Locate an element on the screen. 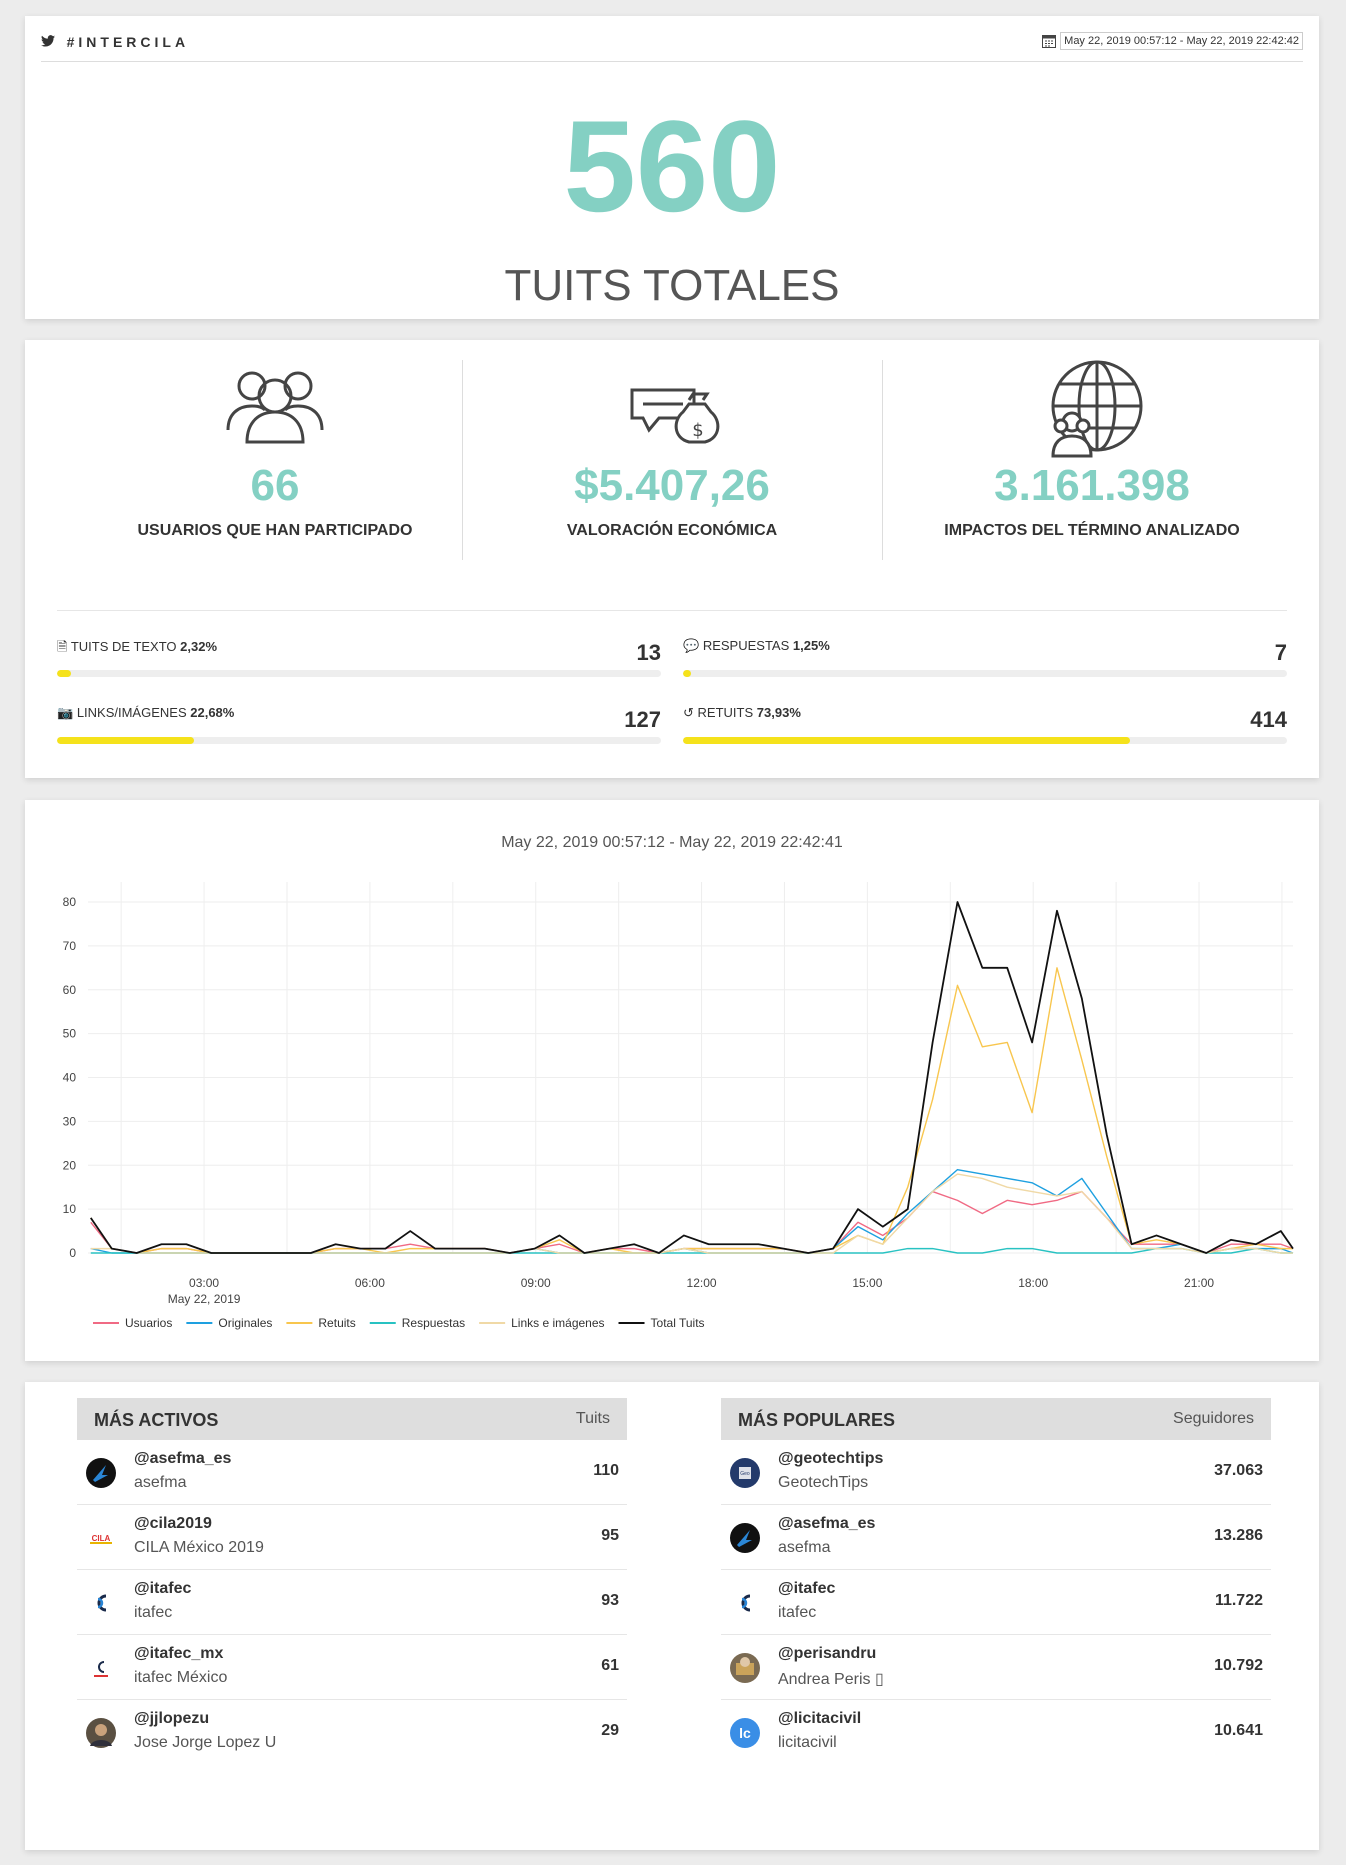 This screenshot has height=1865, width=1346. kpi-impacts-label: IMPACTOS DEL TÉRMINO ANALIZADO is located at coordinates (1092, 530).